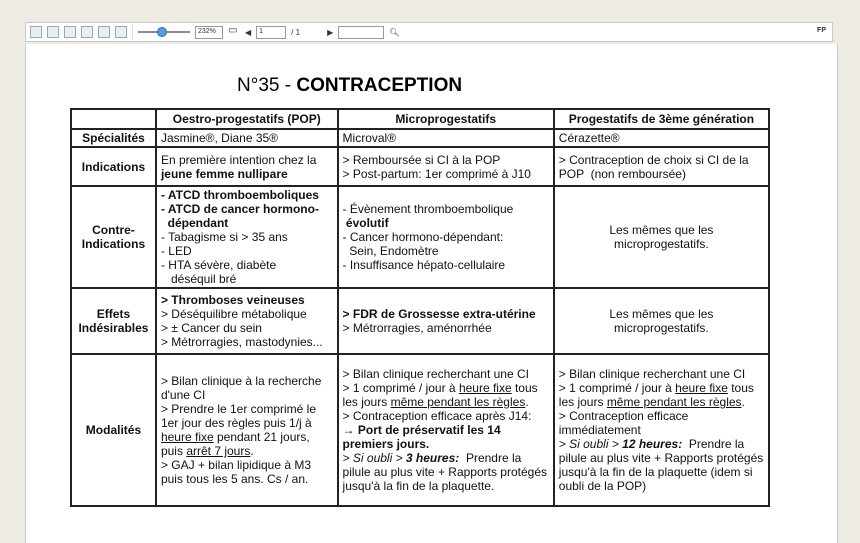 This screenshot has width=860, height=543. What do you see at coordinates (113, 430) in the screenshot?
I see `row-label: Modalités` at bounding box center [113, 430].